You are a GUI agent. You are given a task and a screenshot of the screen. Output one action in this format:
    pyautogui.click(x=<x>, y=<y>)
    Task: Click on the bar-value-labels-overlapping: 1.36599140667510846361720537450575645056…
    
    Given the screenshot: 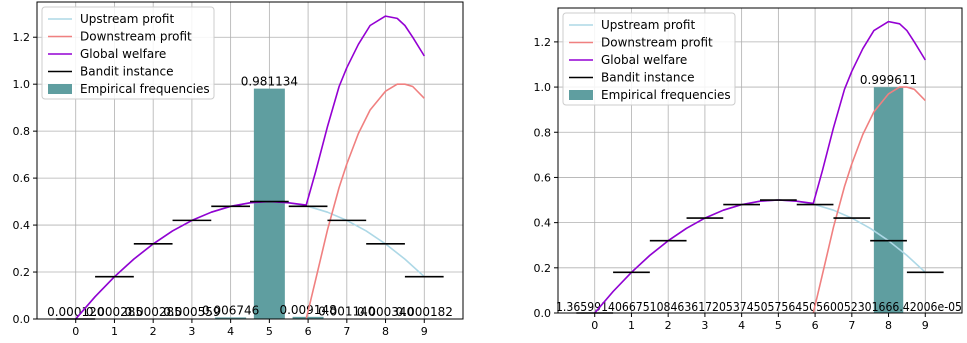 What is the action you would take?
    pyautogui.click(x=759, y=307)
    